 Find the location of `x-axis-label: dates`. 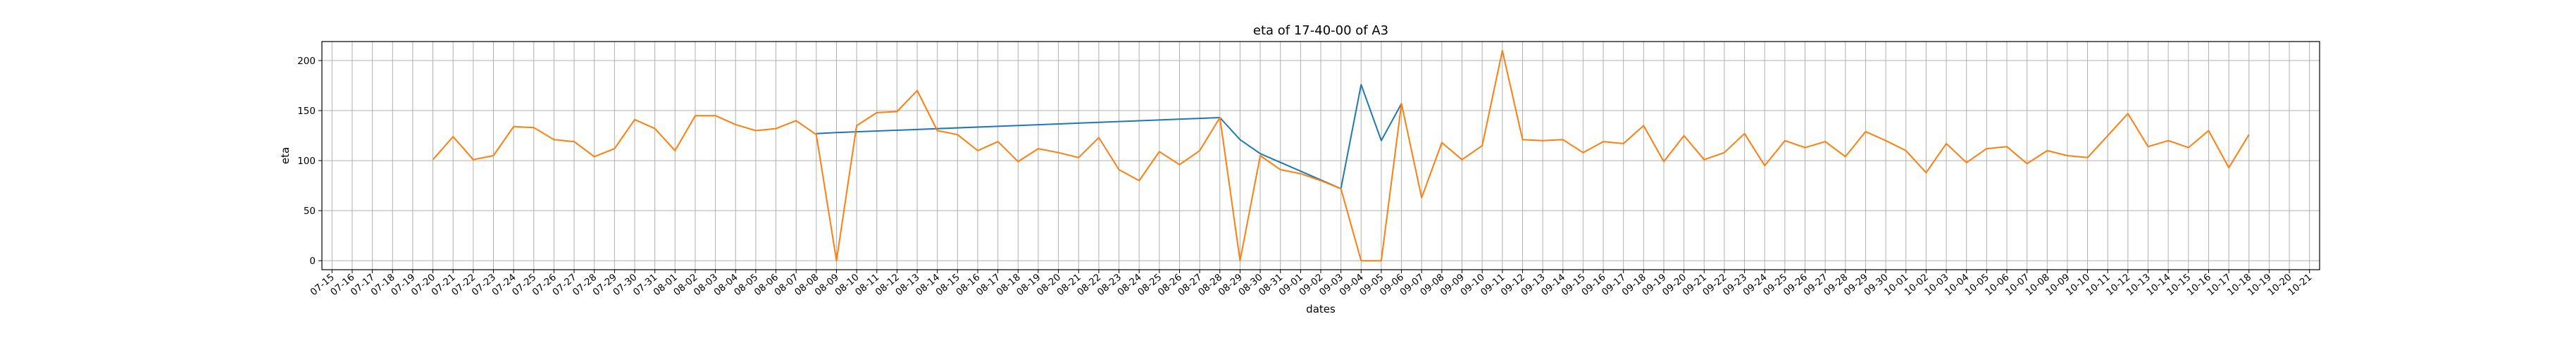

x-axis-label: dates is located at coordinates (1321, 309).